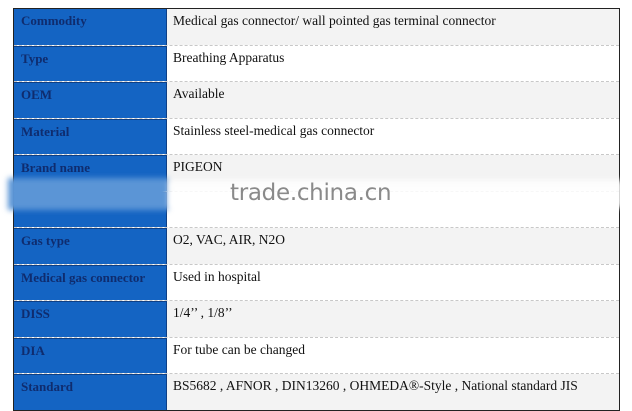 The height and width of the screenshot is (411, 632). Describe the element at coordinates (393, 319) in the screenshot. I see `row-value: 1/4’’ , 1/8’’` at that location.